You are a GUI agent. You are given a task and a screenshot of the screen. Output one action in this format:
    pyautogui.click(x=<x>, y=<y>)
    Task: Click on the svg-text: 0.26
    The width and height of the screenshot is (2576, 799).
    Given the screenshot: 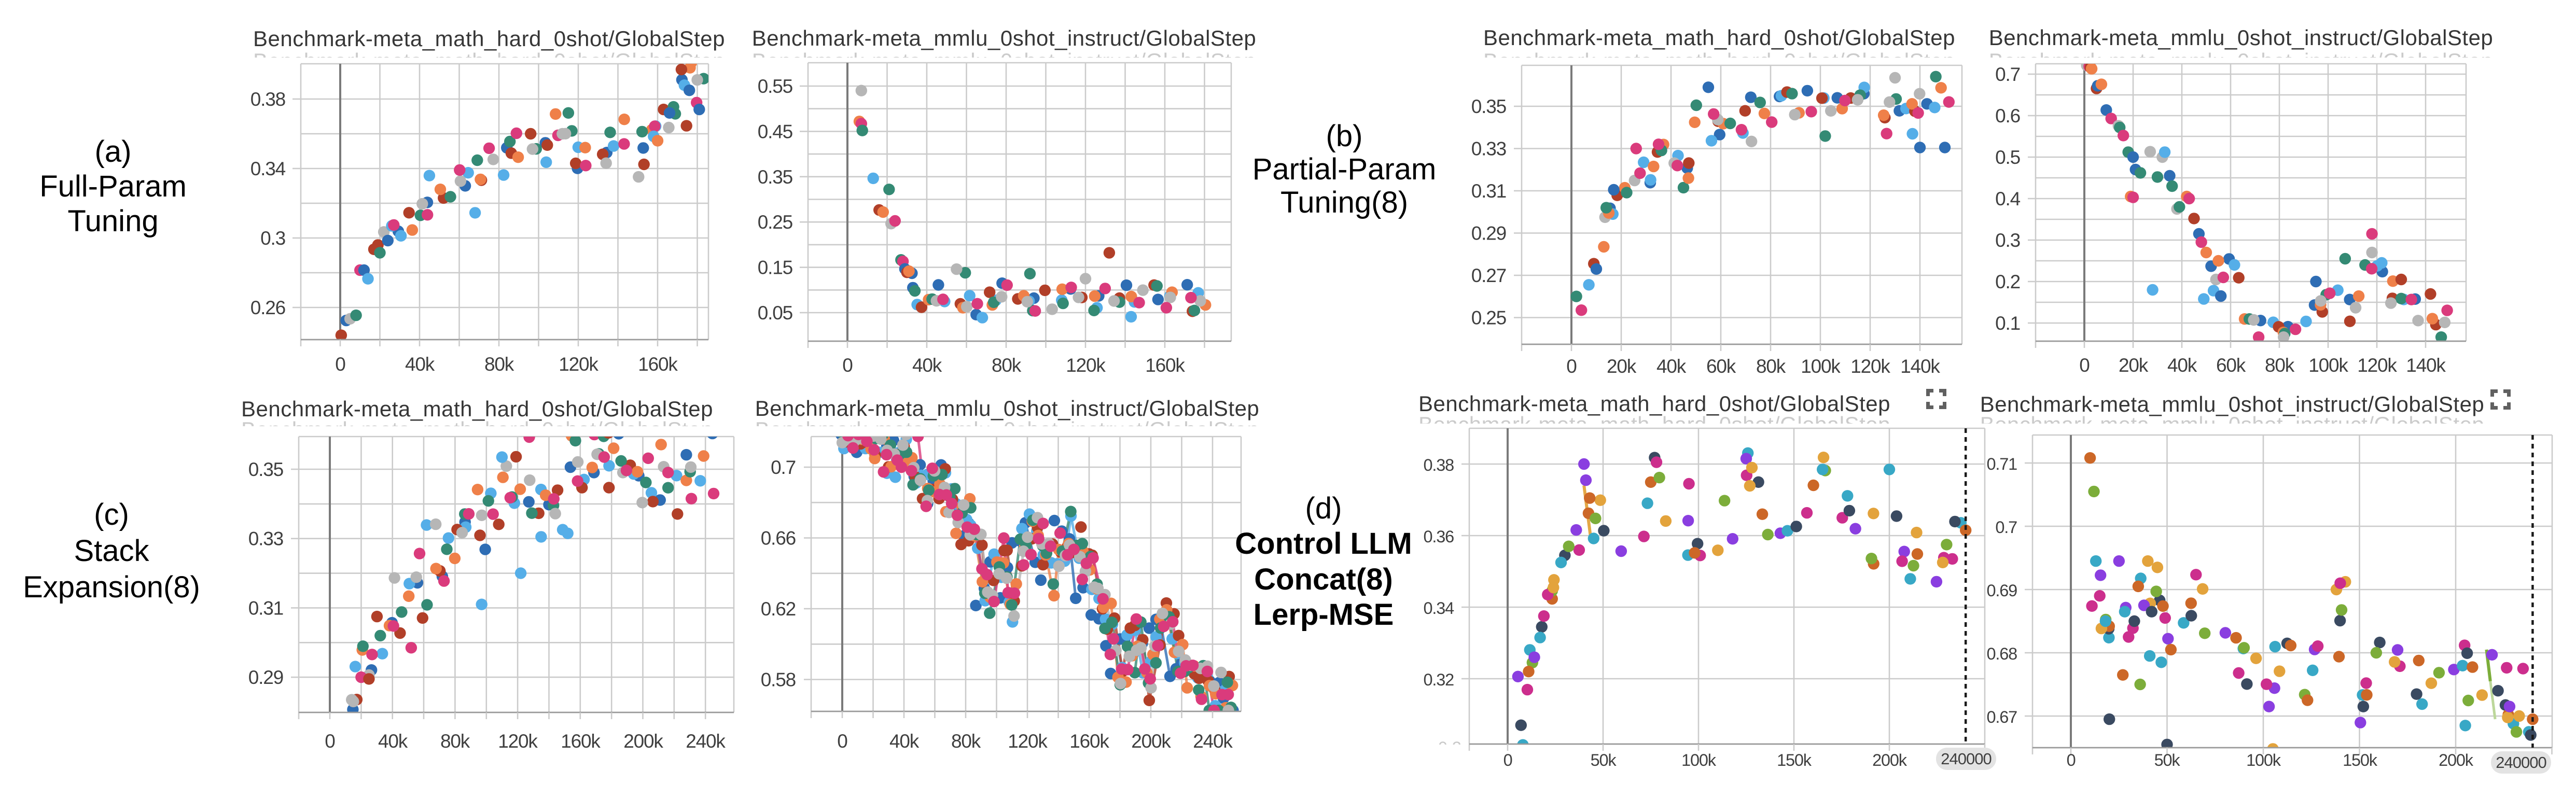 What is the action you would take?
    pyautogui.click(x=267, y=307)
    